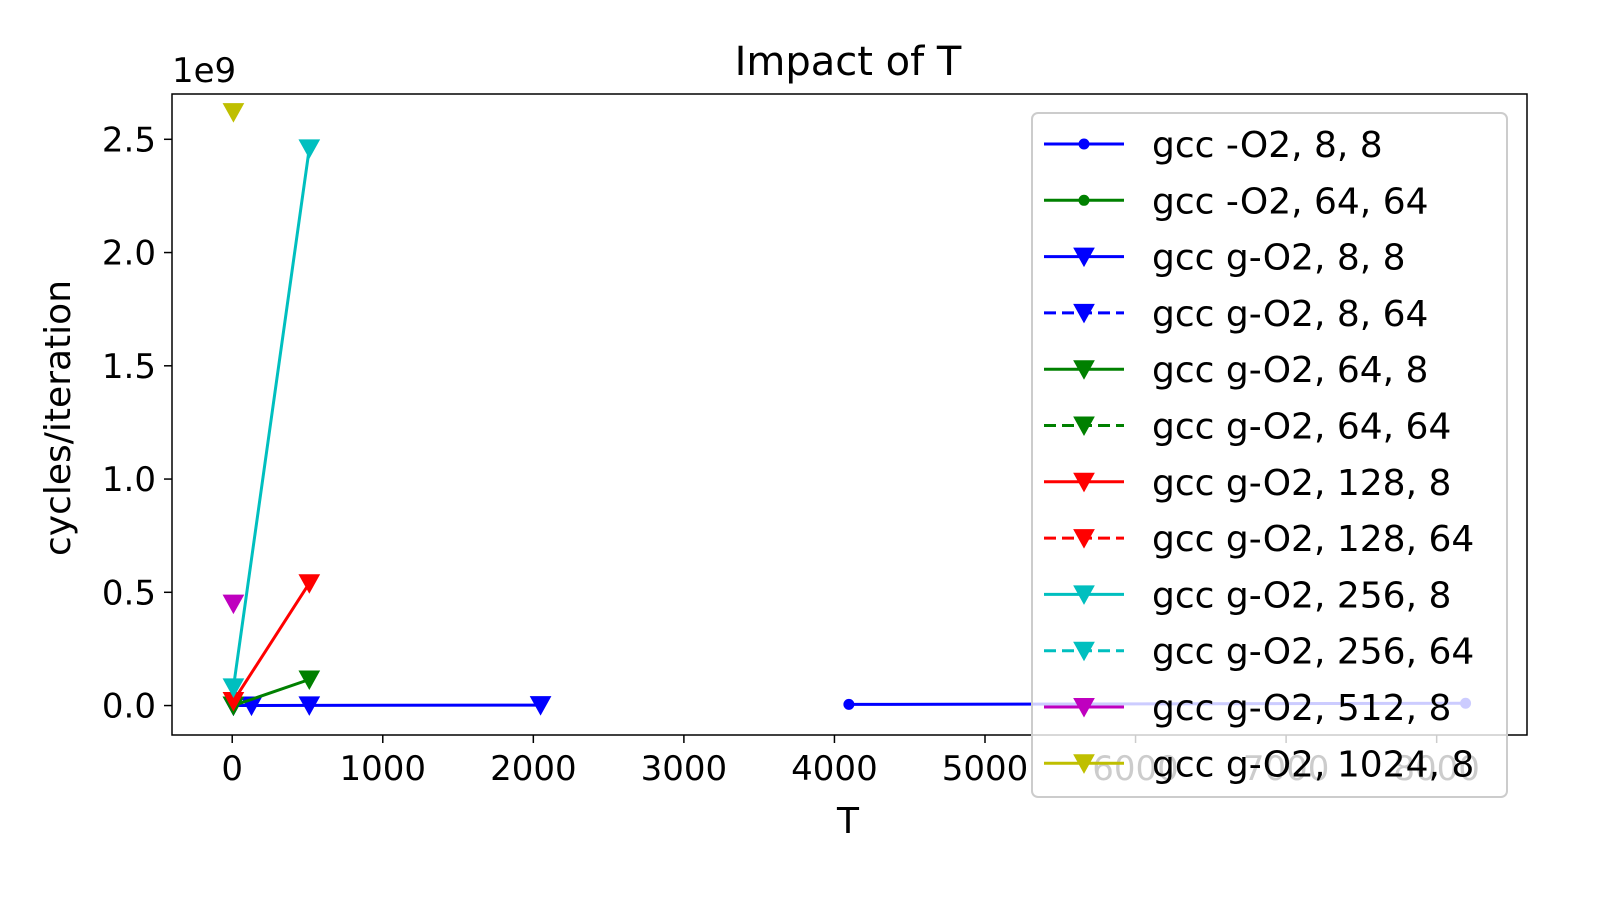 The image size is (1600, 900). Describe the element at coordinates (232, 769) in the screenshot. I see `x-tick-label: 0` at that location.